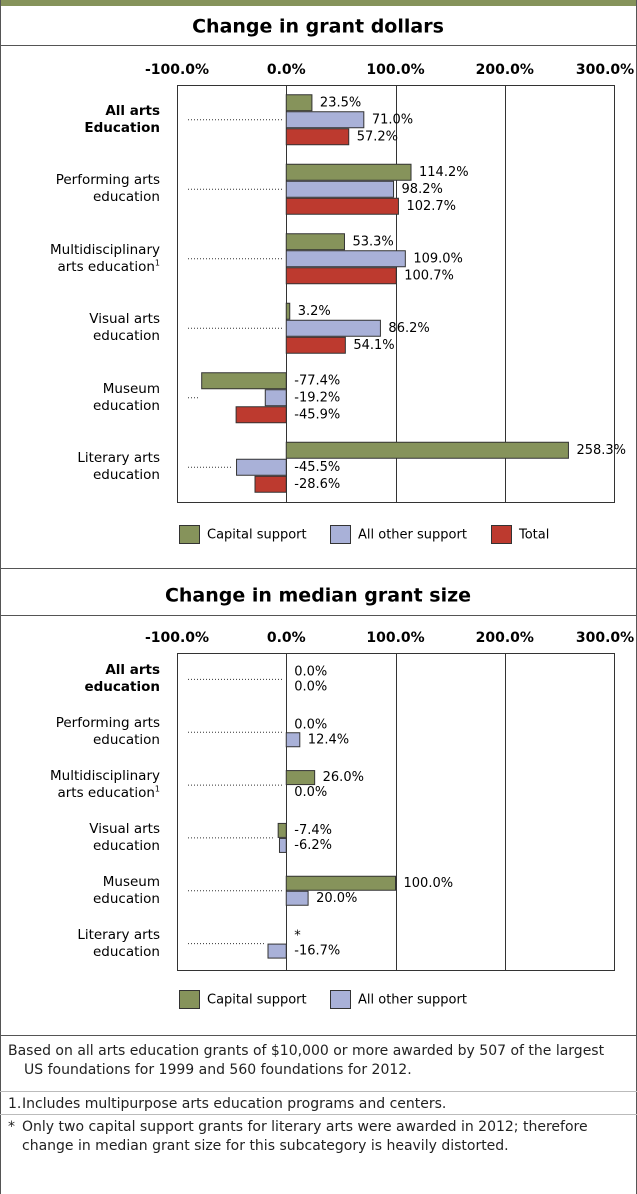 The image size is (637, 1194). Describe the element at coordinates (80, 679) in the screenshot. I see `category-label: All arts education` at that location.